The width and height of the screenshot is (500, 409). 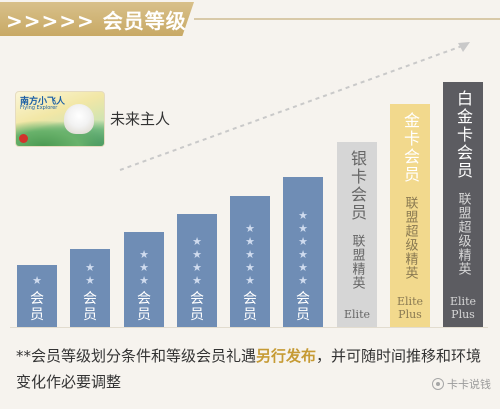 I want to click on watermark: 卡卡说钱, so click(x=461, y=384).